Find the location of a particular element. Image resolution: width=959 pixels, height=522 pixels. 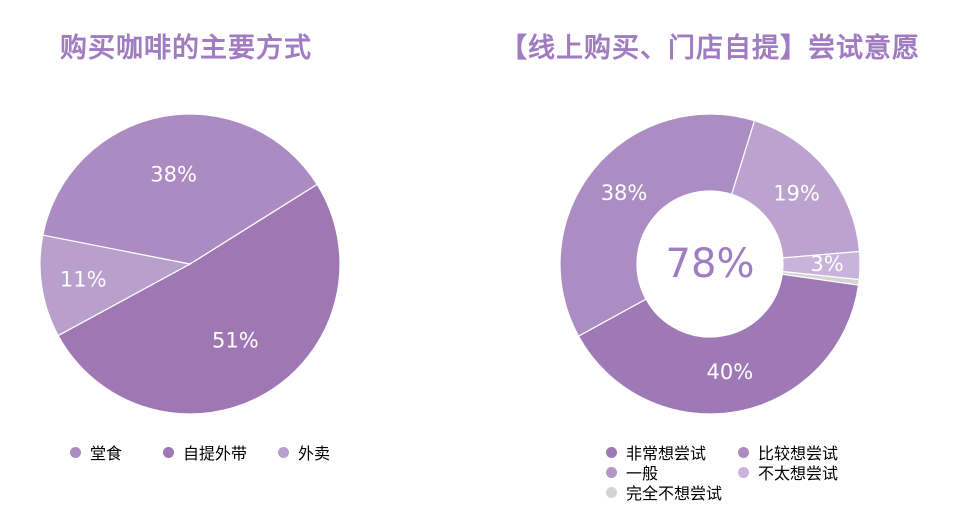

chart2-legend-label-2: 一般 is located at coordinates (642, 473).